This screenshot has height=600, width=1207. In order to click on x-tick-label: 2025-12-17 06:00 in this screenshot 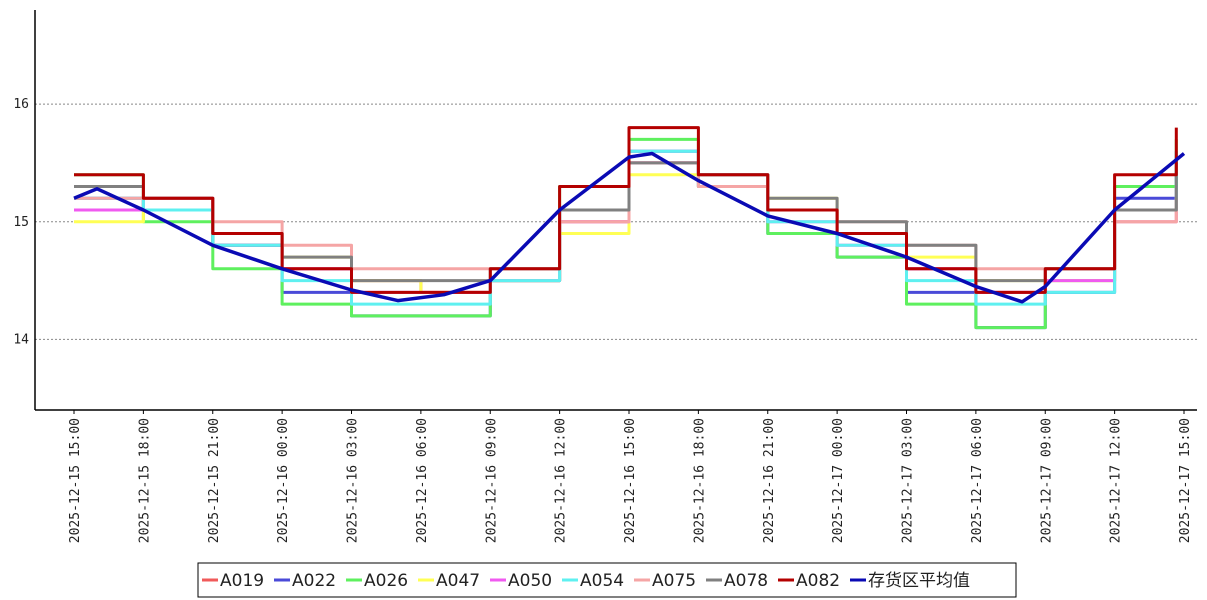, I will do `click(977, 480)`.